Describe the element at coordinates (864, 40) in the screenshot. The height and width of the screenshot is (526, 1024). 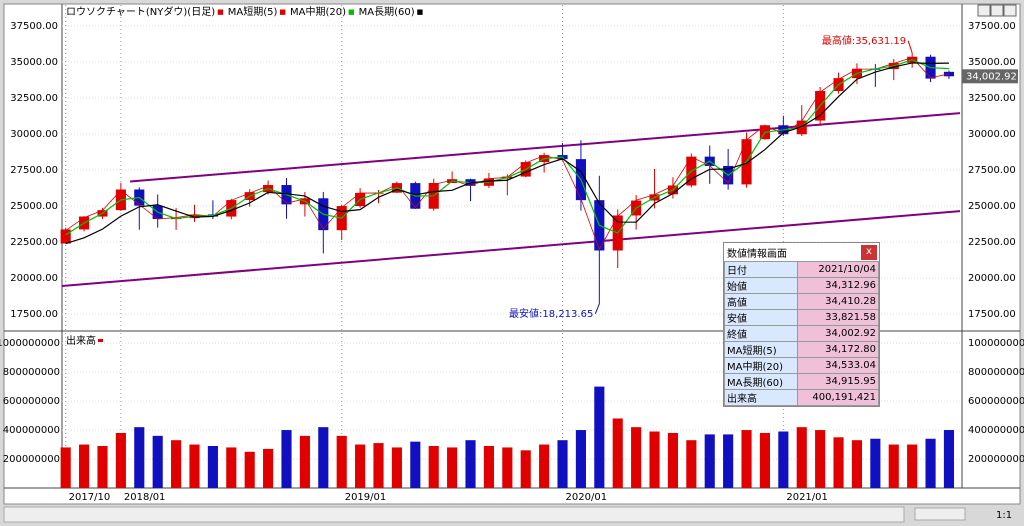
I see `annotation: 最高値:35,631.19` at that location.